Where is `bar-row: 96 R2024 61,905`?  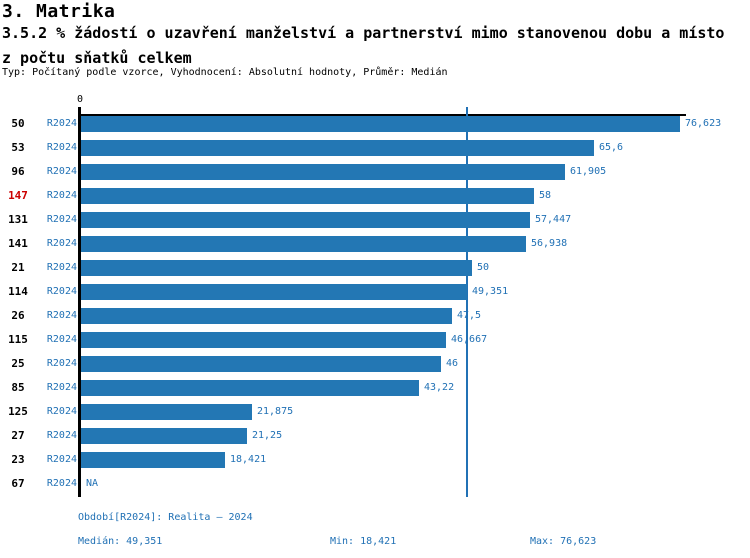
bar-row: 96 R2024 61,905 is located at coordinates (375, 172).